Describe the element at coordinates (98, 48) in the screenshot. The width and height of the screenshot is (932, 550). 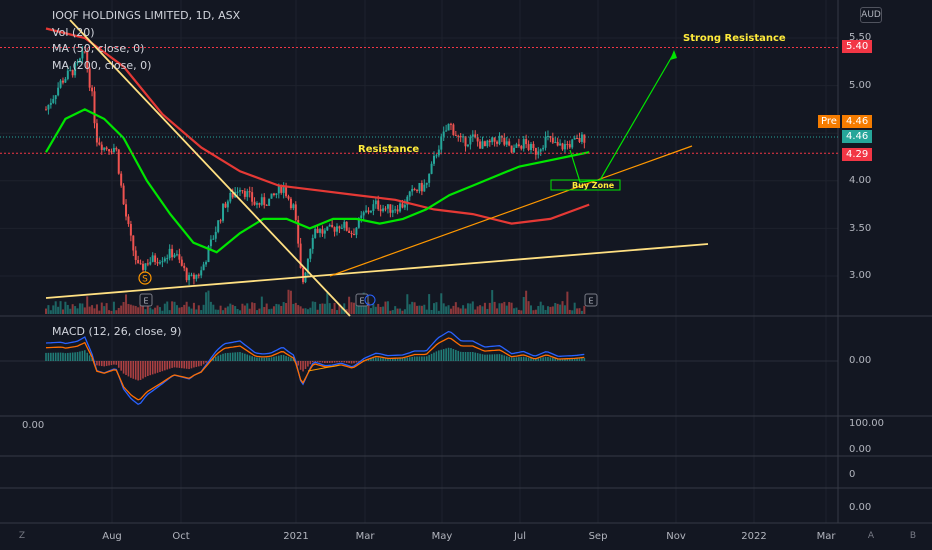
I see `legend-ma50: MA (50, close, 0)` at that location.